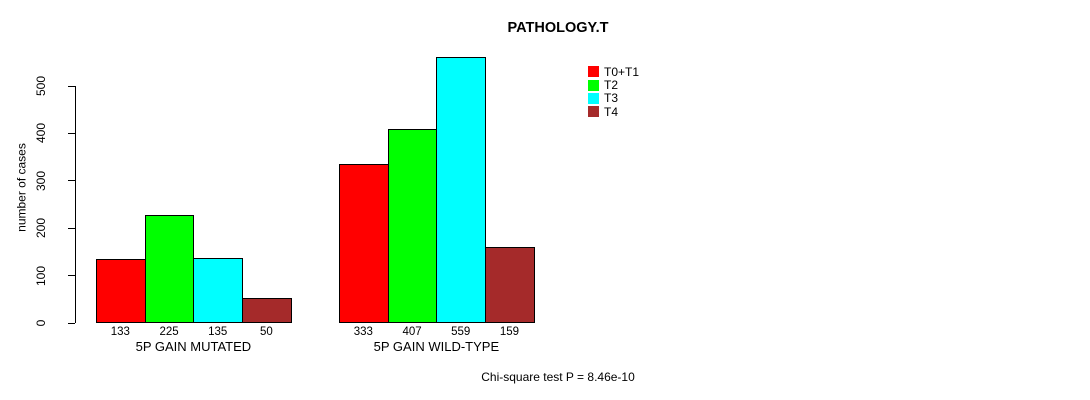 This screenshot has width=1090, height=400. I want to click on legend-item-t2: T2, so click(613, 84).